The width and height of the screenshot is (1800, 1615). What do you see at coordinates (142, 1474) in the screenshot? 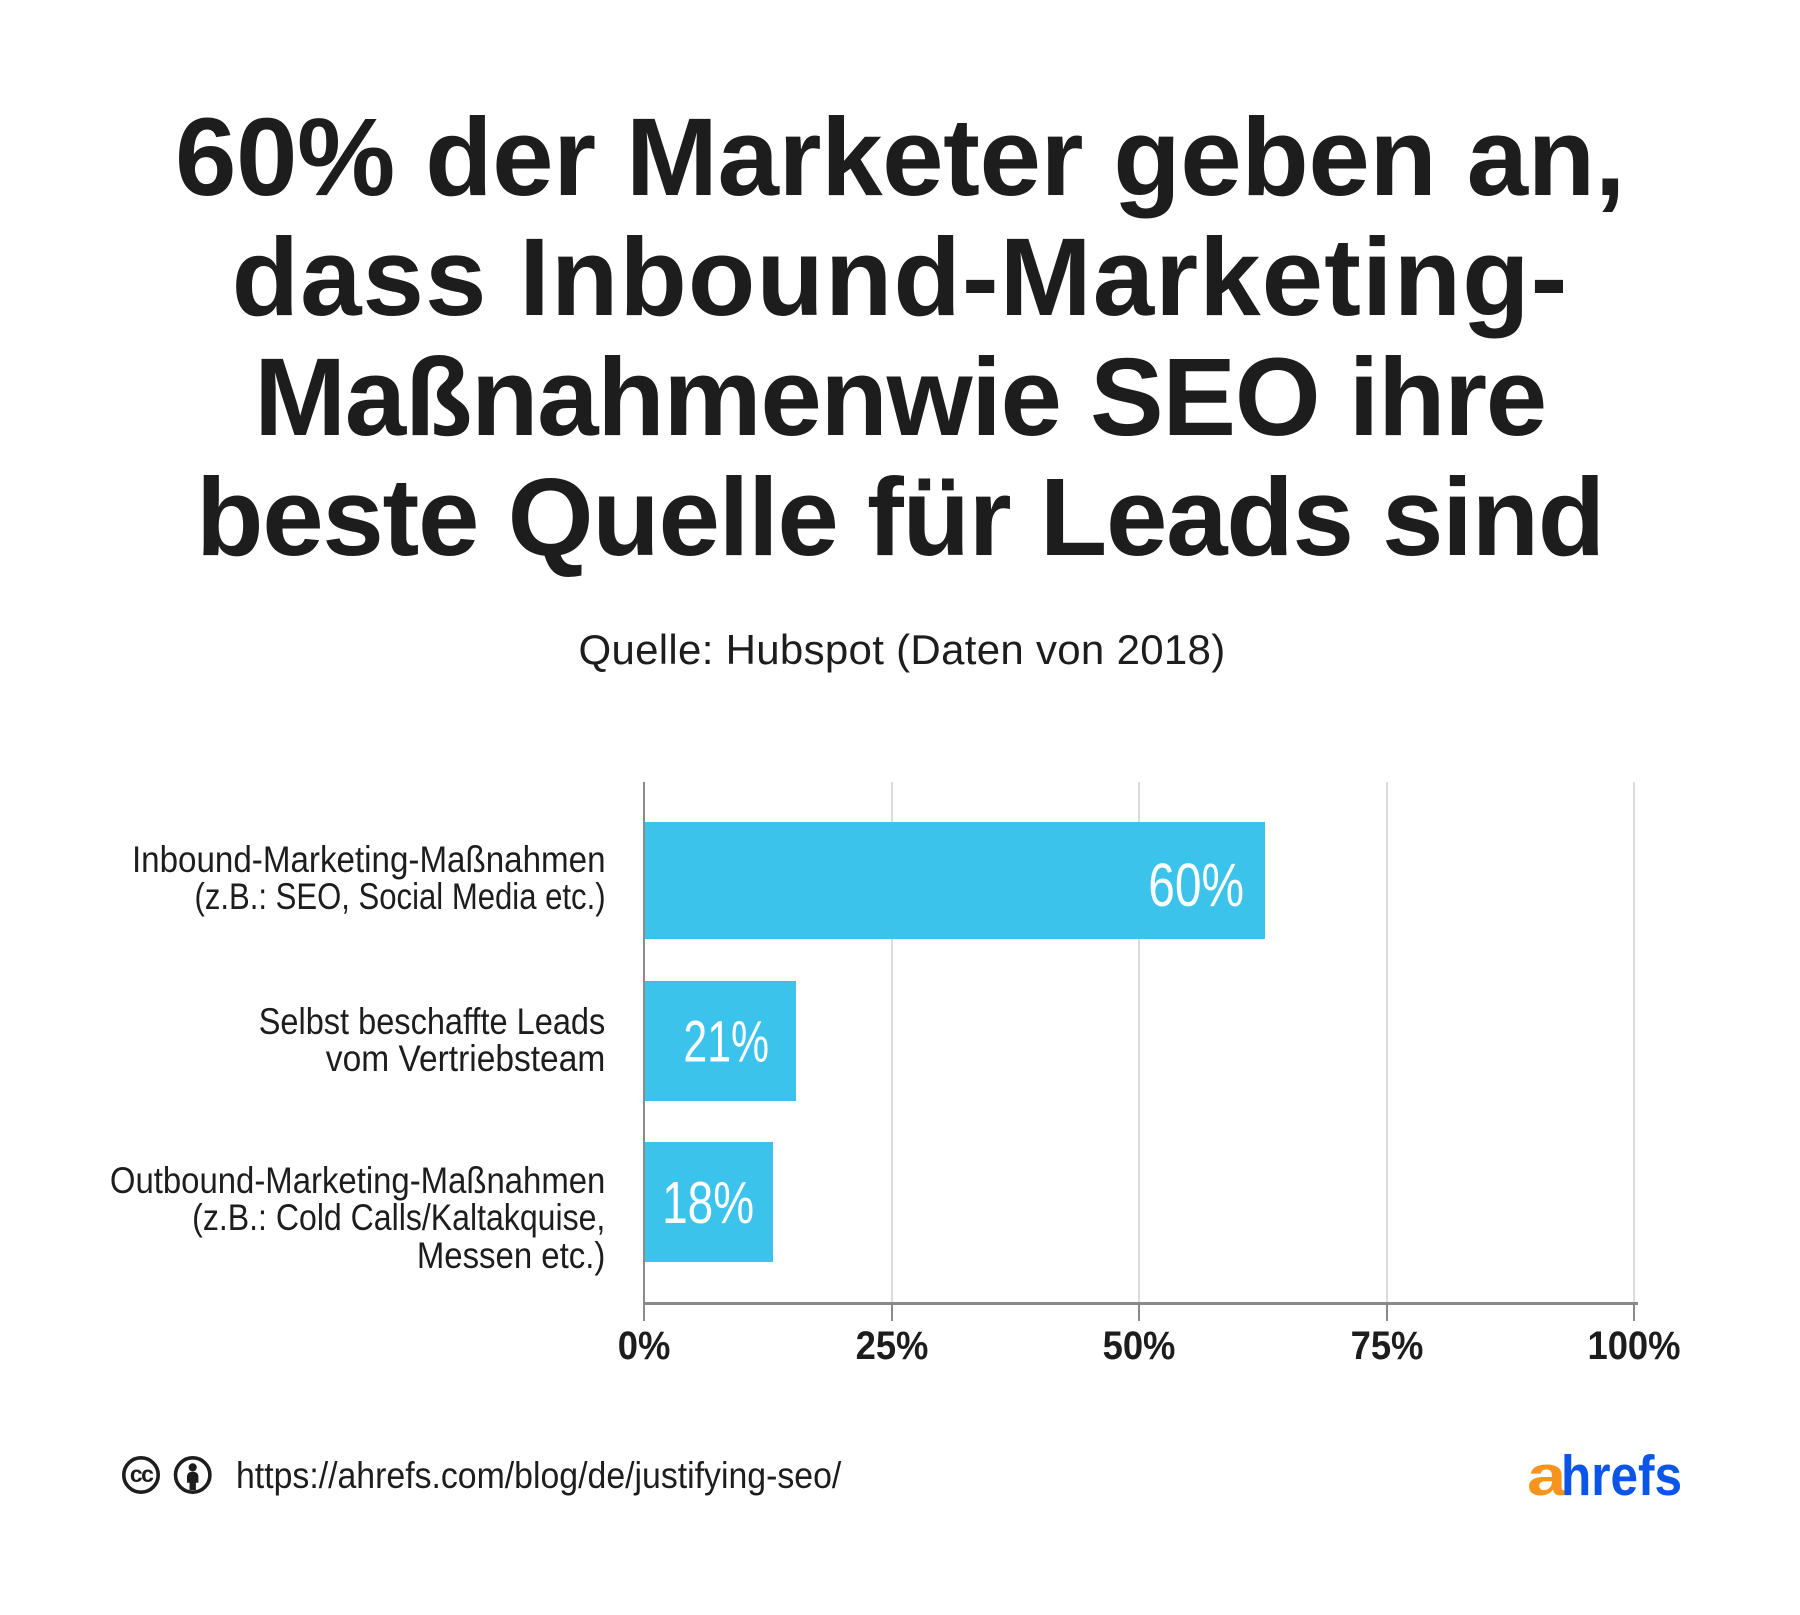
I see `svg-text: cc` at bounding box center [142, 1474].